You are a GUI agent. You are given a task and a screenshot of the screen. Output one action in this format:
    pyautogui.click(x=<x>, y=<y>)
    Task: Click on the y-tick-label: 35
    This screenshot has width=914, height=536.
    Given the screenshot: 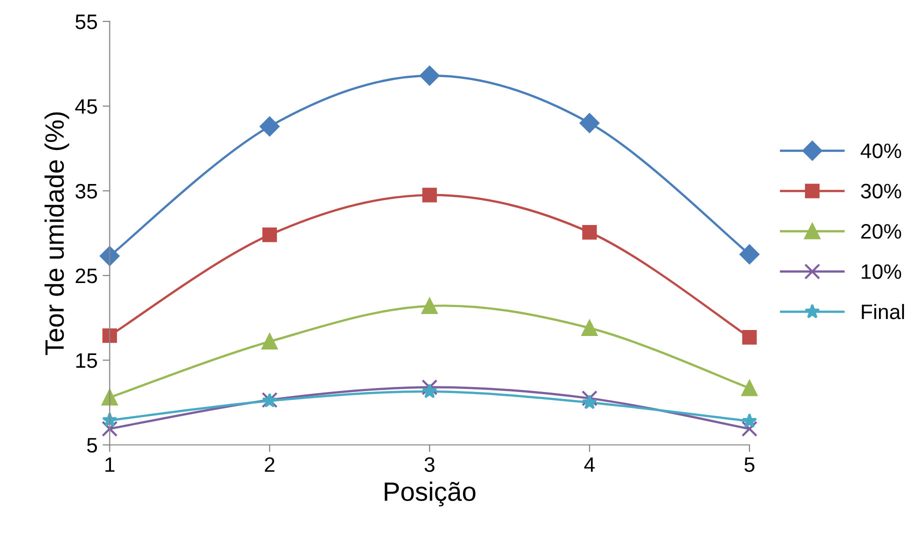 What is the action you would take?
    pyautogui.click(x=87, y=191)
    